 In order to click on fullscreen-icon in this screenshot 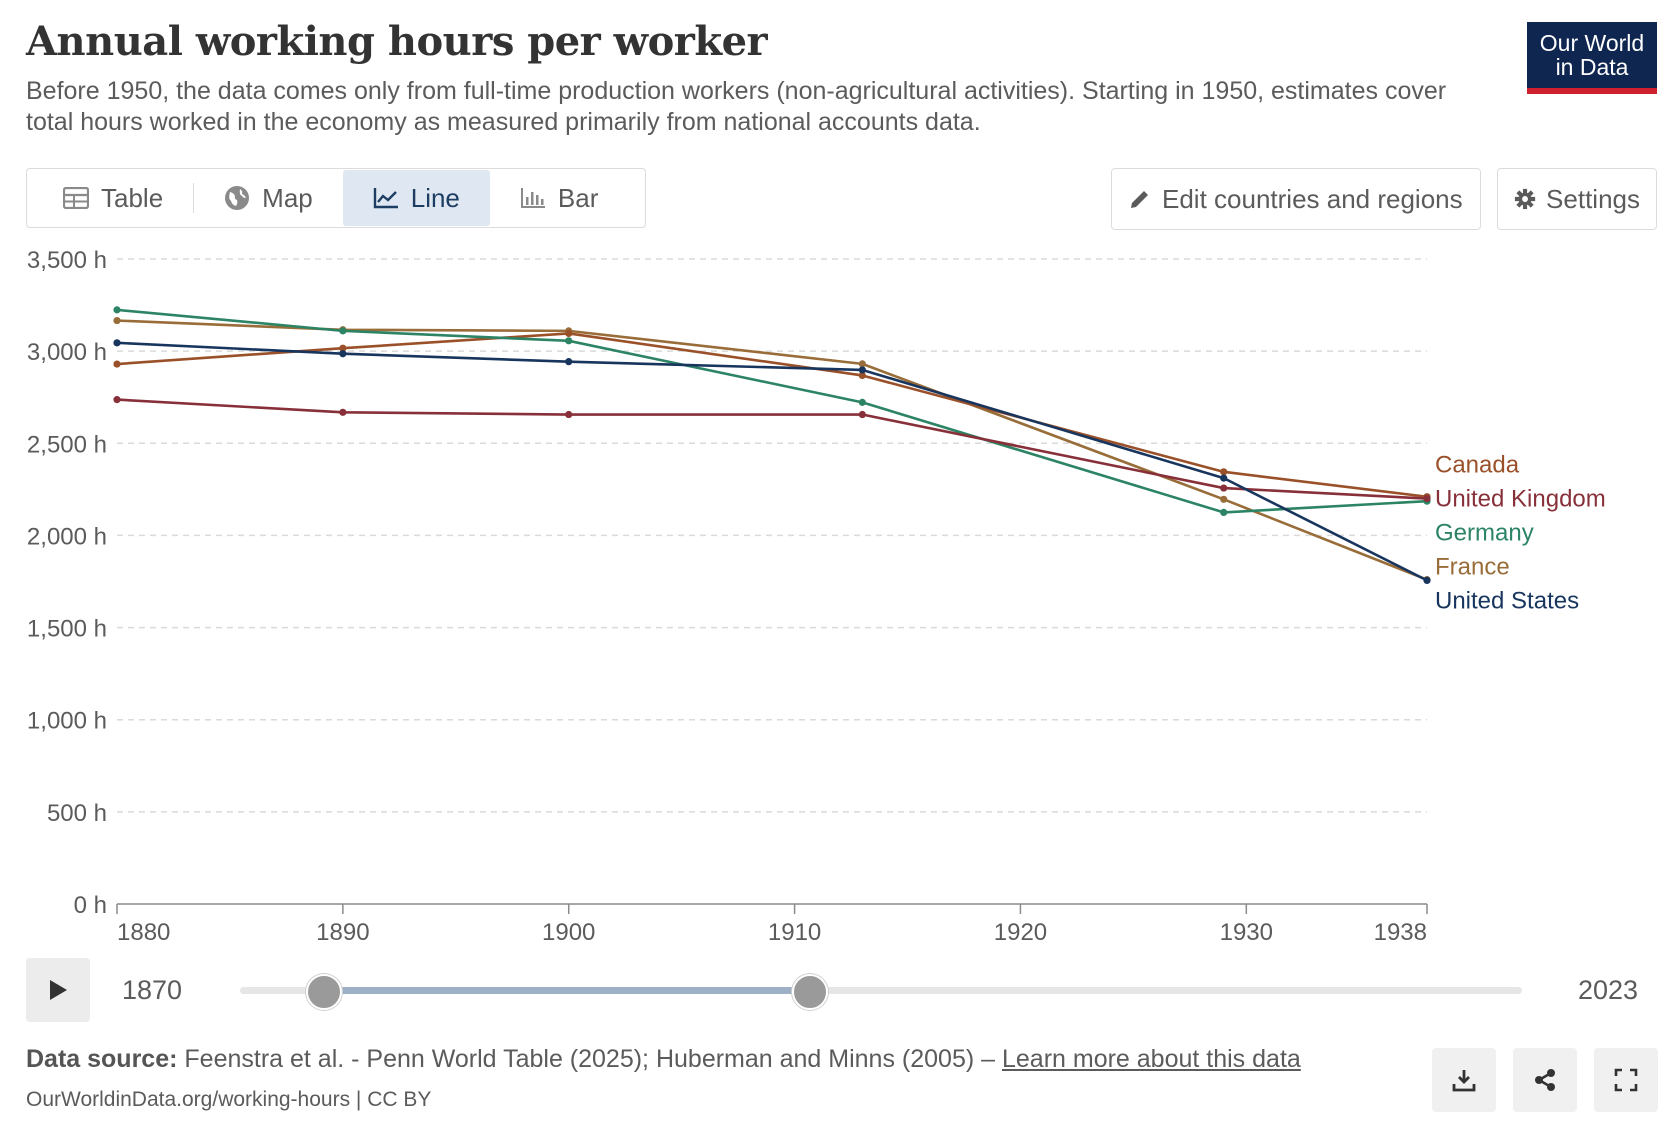, I will do `click(1626, 1080)`.